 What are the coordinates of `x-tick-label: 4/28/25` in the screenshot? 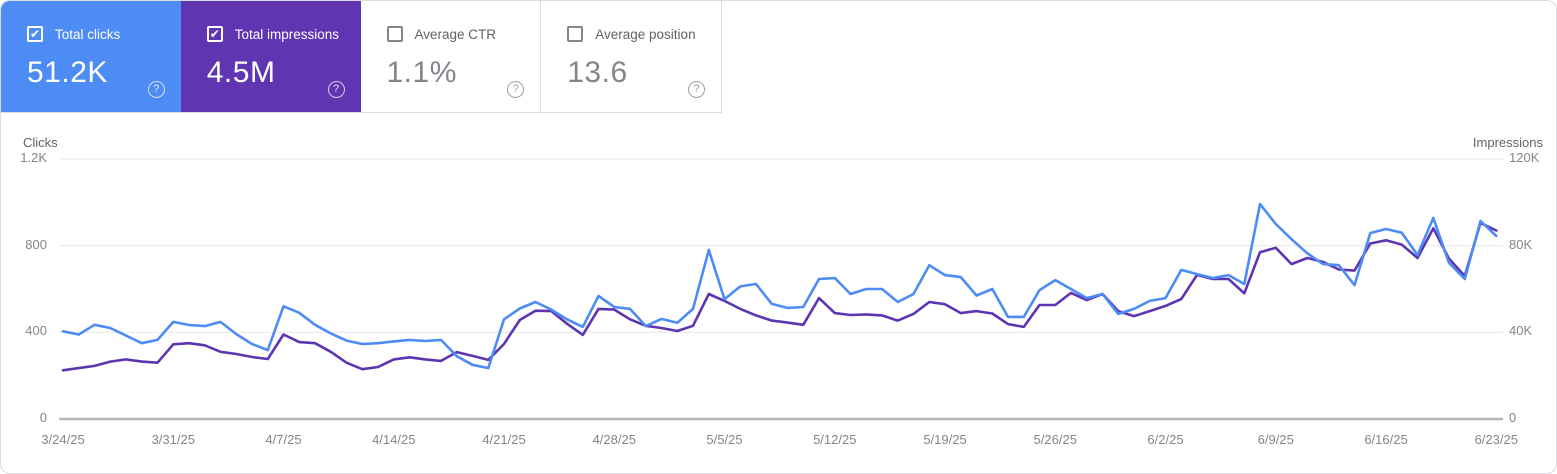 It's located at (614, 439).